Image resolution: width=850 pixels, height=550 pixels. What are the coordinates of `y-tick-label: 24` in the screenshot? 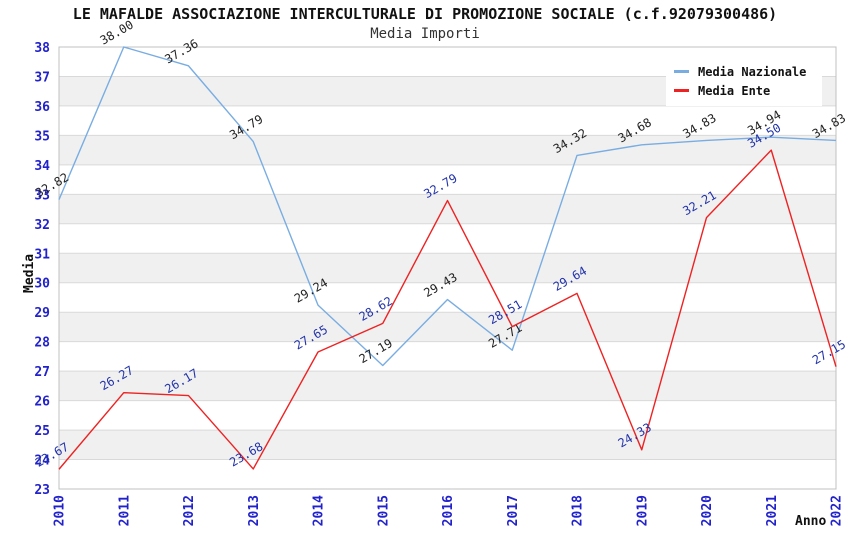 It's located at (42, 461).